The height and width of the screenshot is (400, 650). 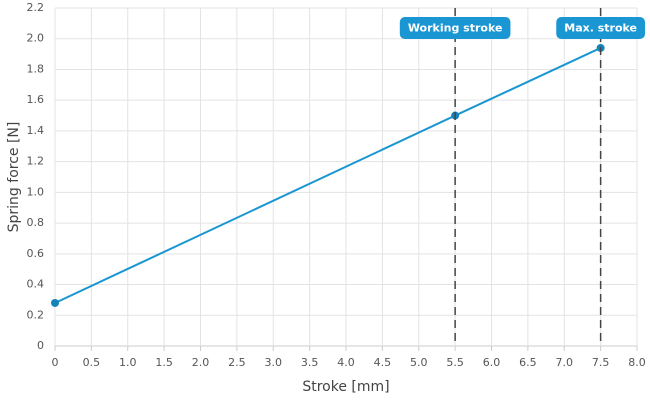 What do you see at coordinates (637, 362) in the screenshot?
I see `x-tick-label: 8.0` at bounding box center [637, 362].